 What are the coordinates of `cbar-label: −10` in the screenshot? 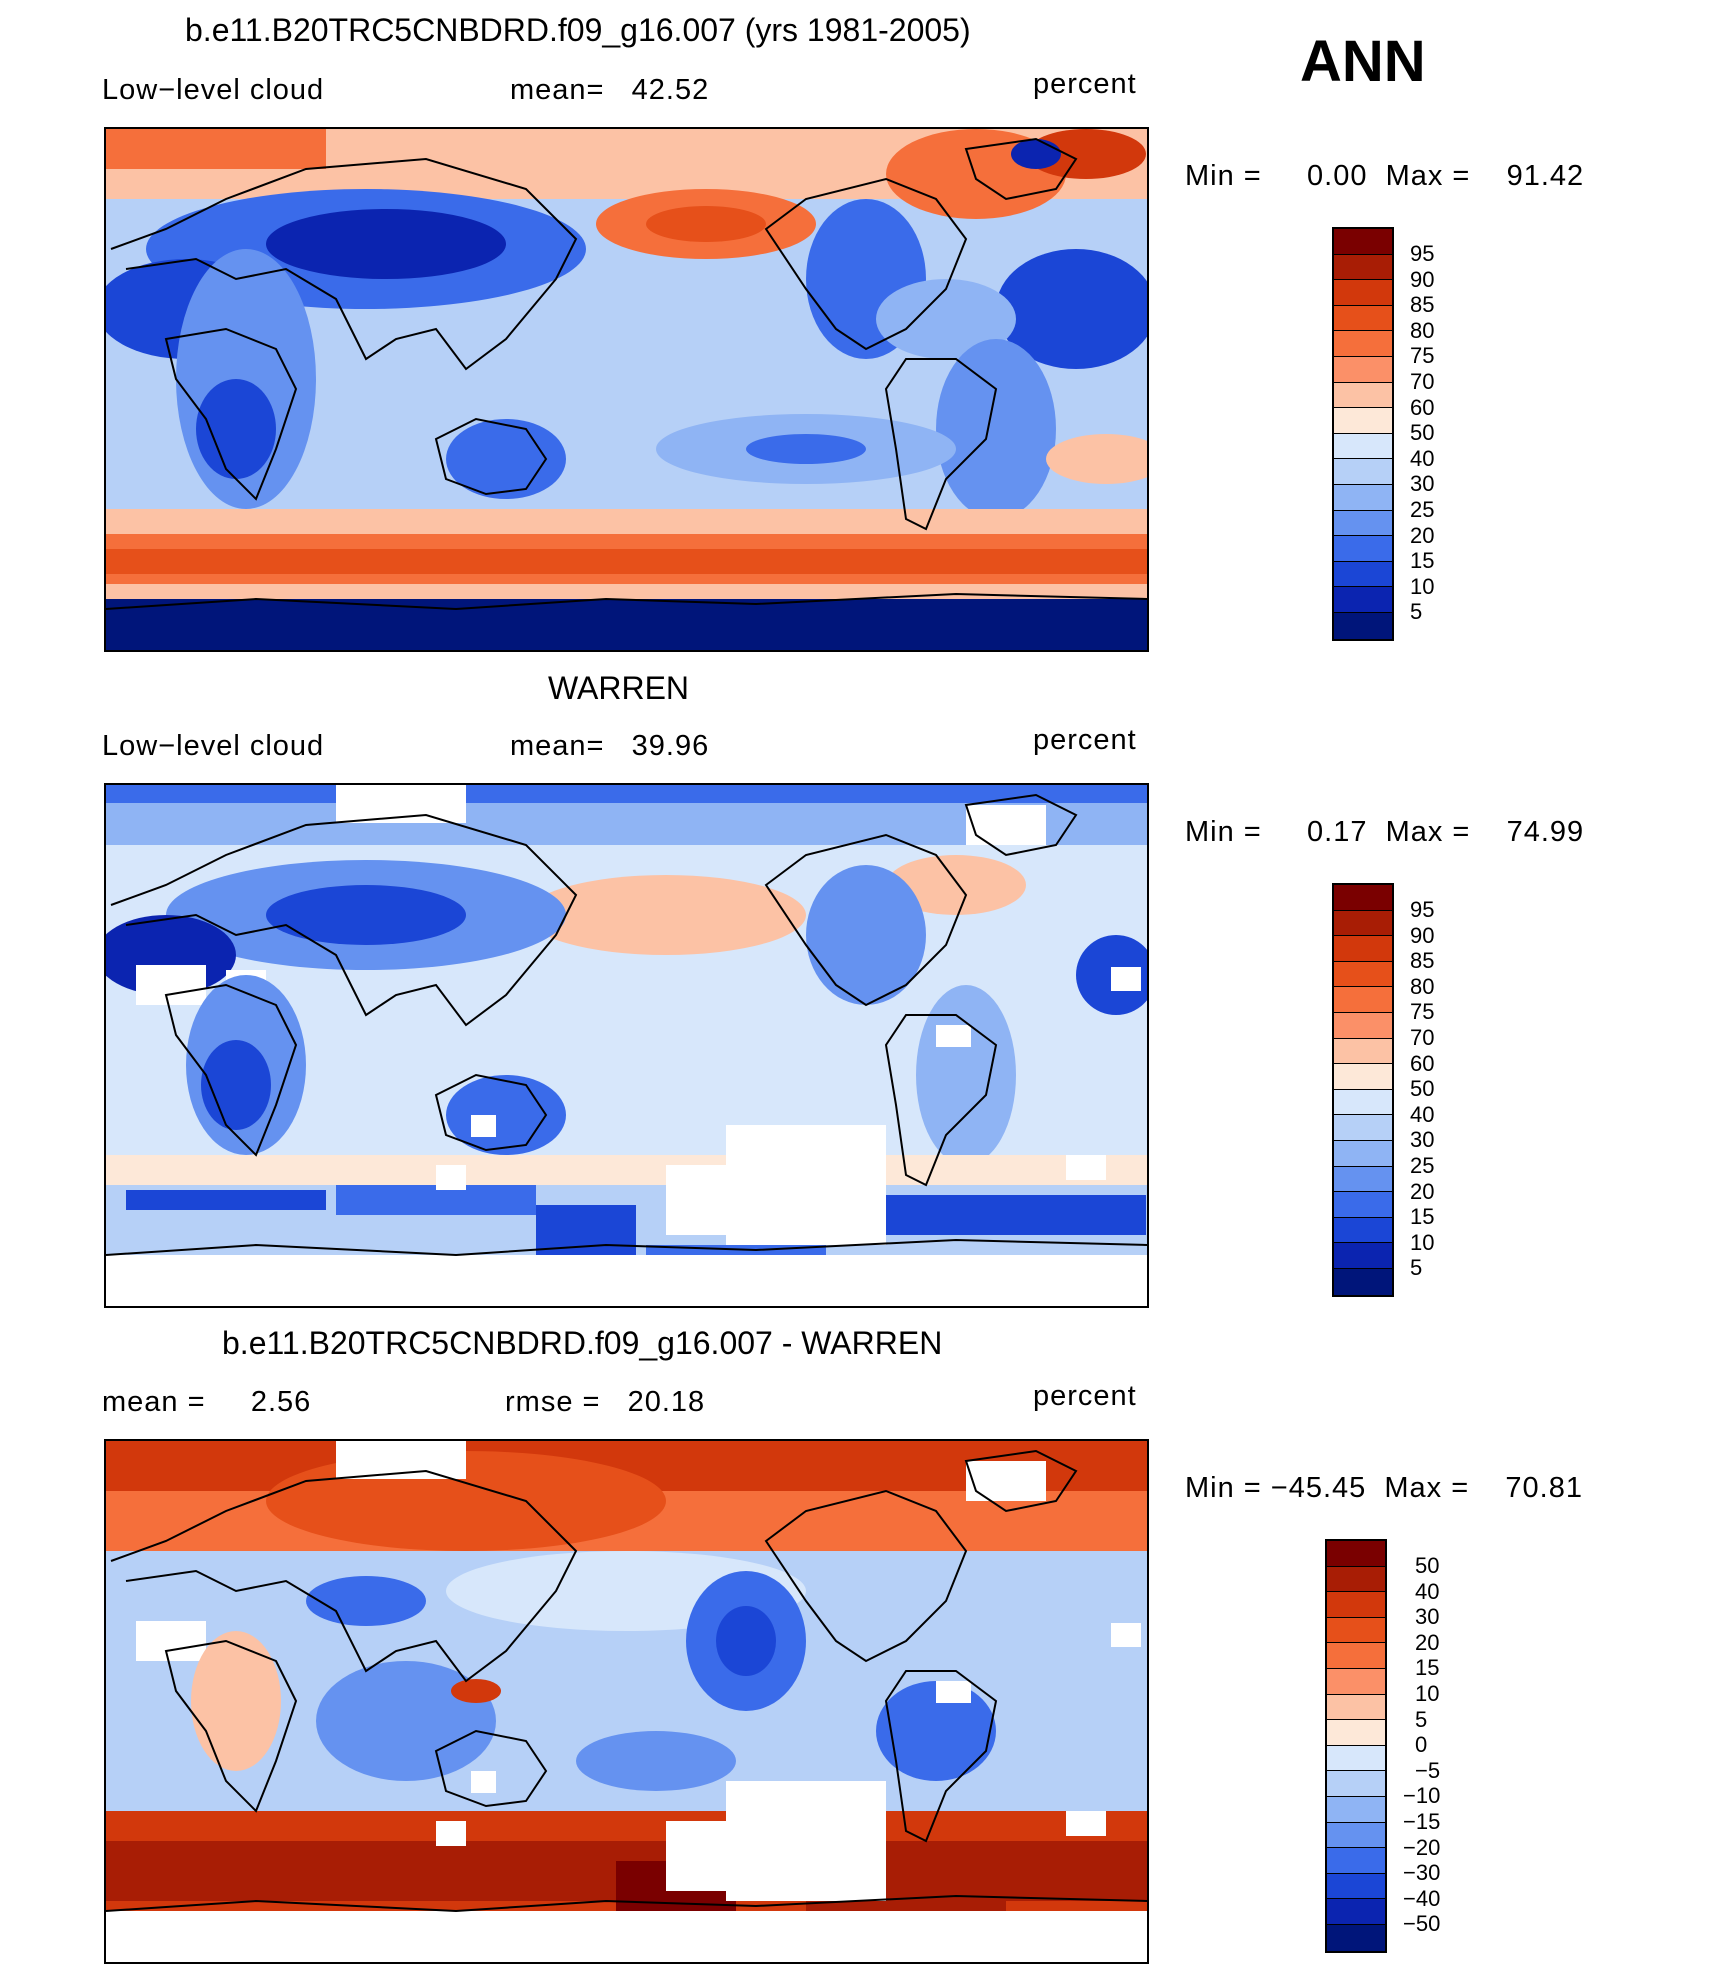 It's located at (1422, 1795).